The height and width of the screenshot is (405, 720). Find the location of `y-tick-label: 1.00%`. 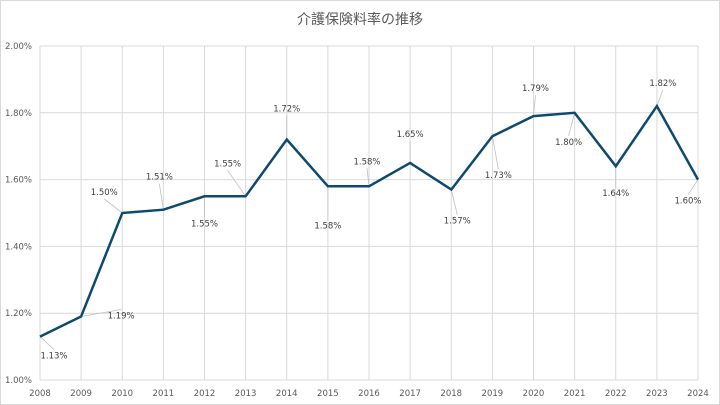

y-tick-label: 1.00% is located at coordinates (18, 381).